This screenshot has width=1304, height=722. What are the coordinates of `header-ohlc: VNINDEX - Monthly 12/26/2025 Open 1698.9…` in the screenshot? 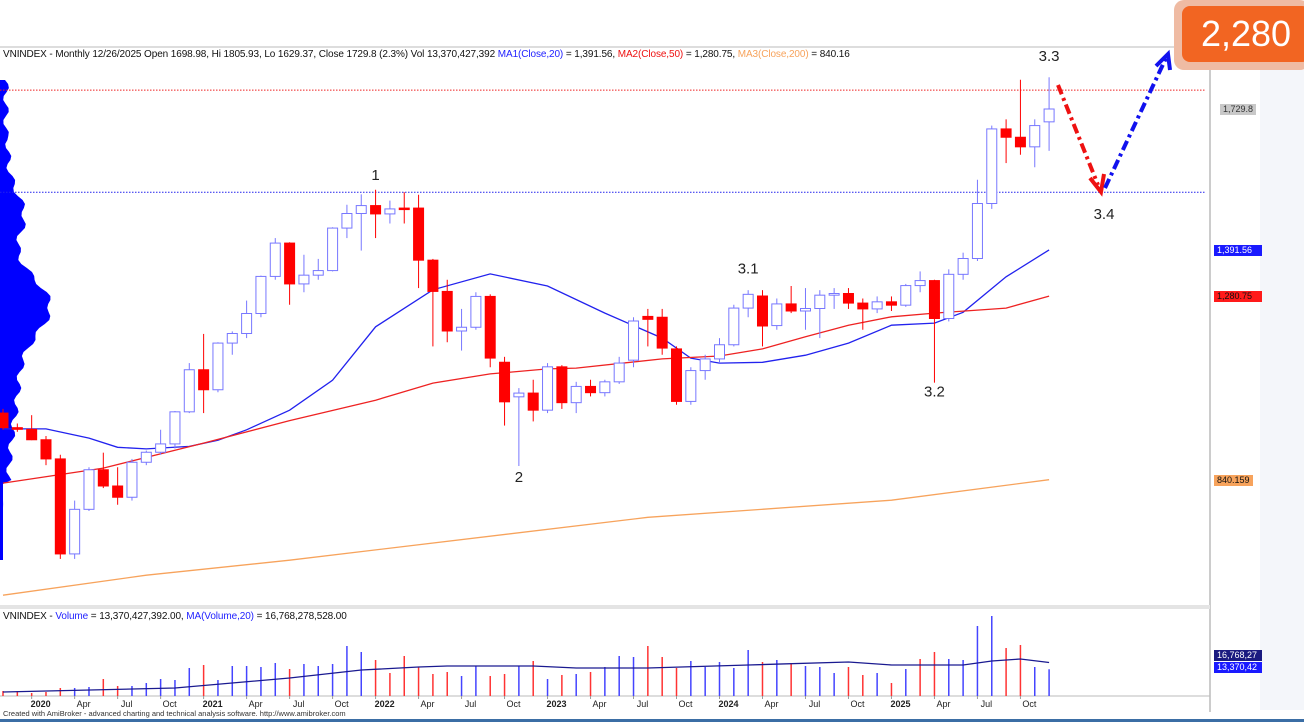 It's located at (249, 54).